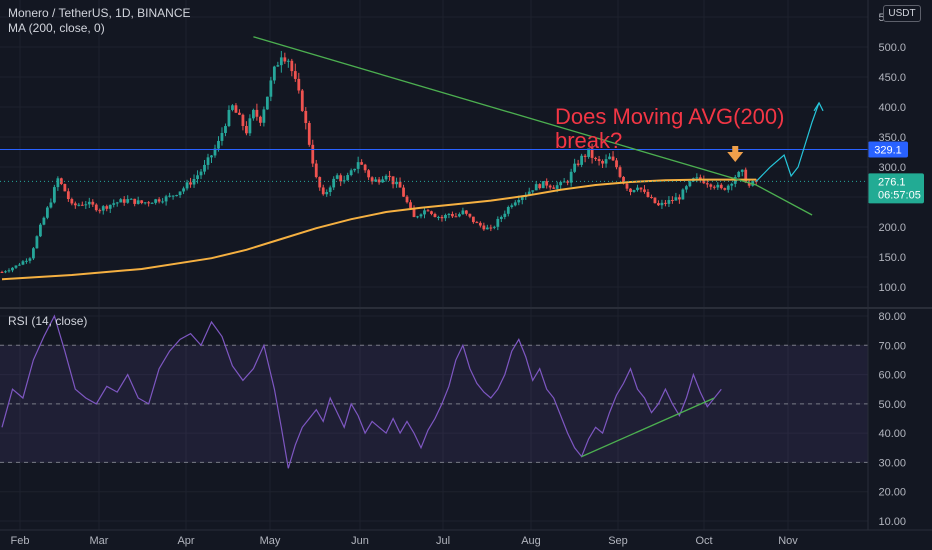  Describe the element at coordinates (648, 427) in the screenshot. I see `rsi-trendline` at that location.